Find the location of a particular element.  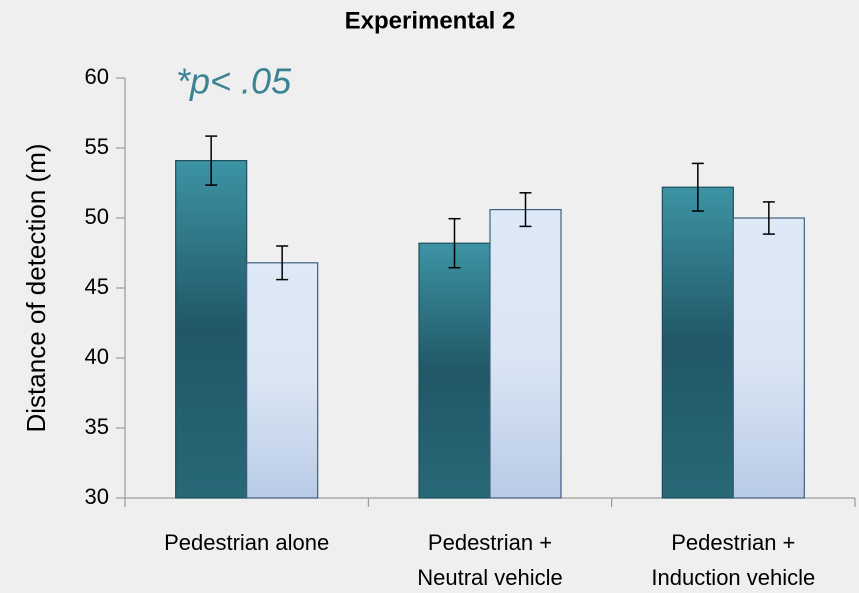

y-tick-label: 55 is located at coordinates (97, 146).